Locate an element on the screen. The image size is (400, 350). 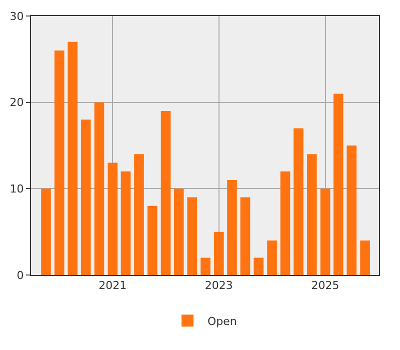
x-tick-label: 2021 is located at coordinates (112, 285).